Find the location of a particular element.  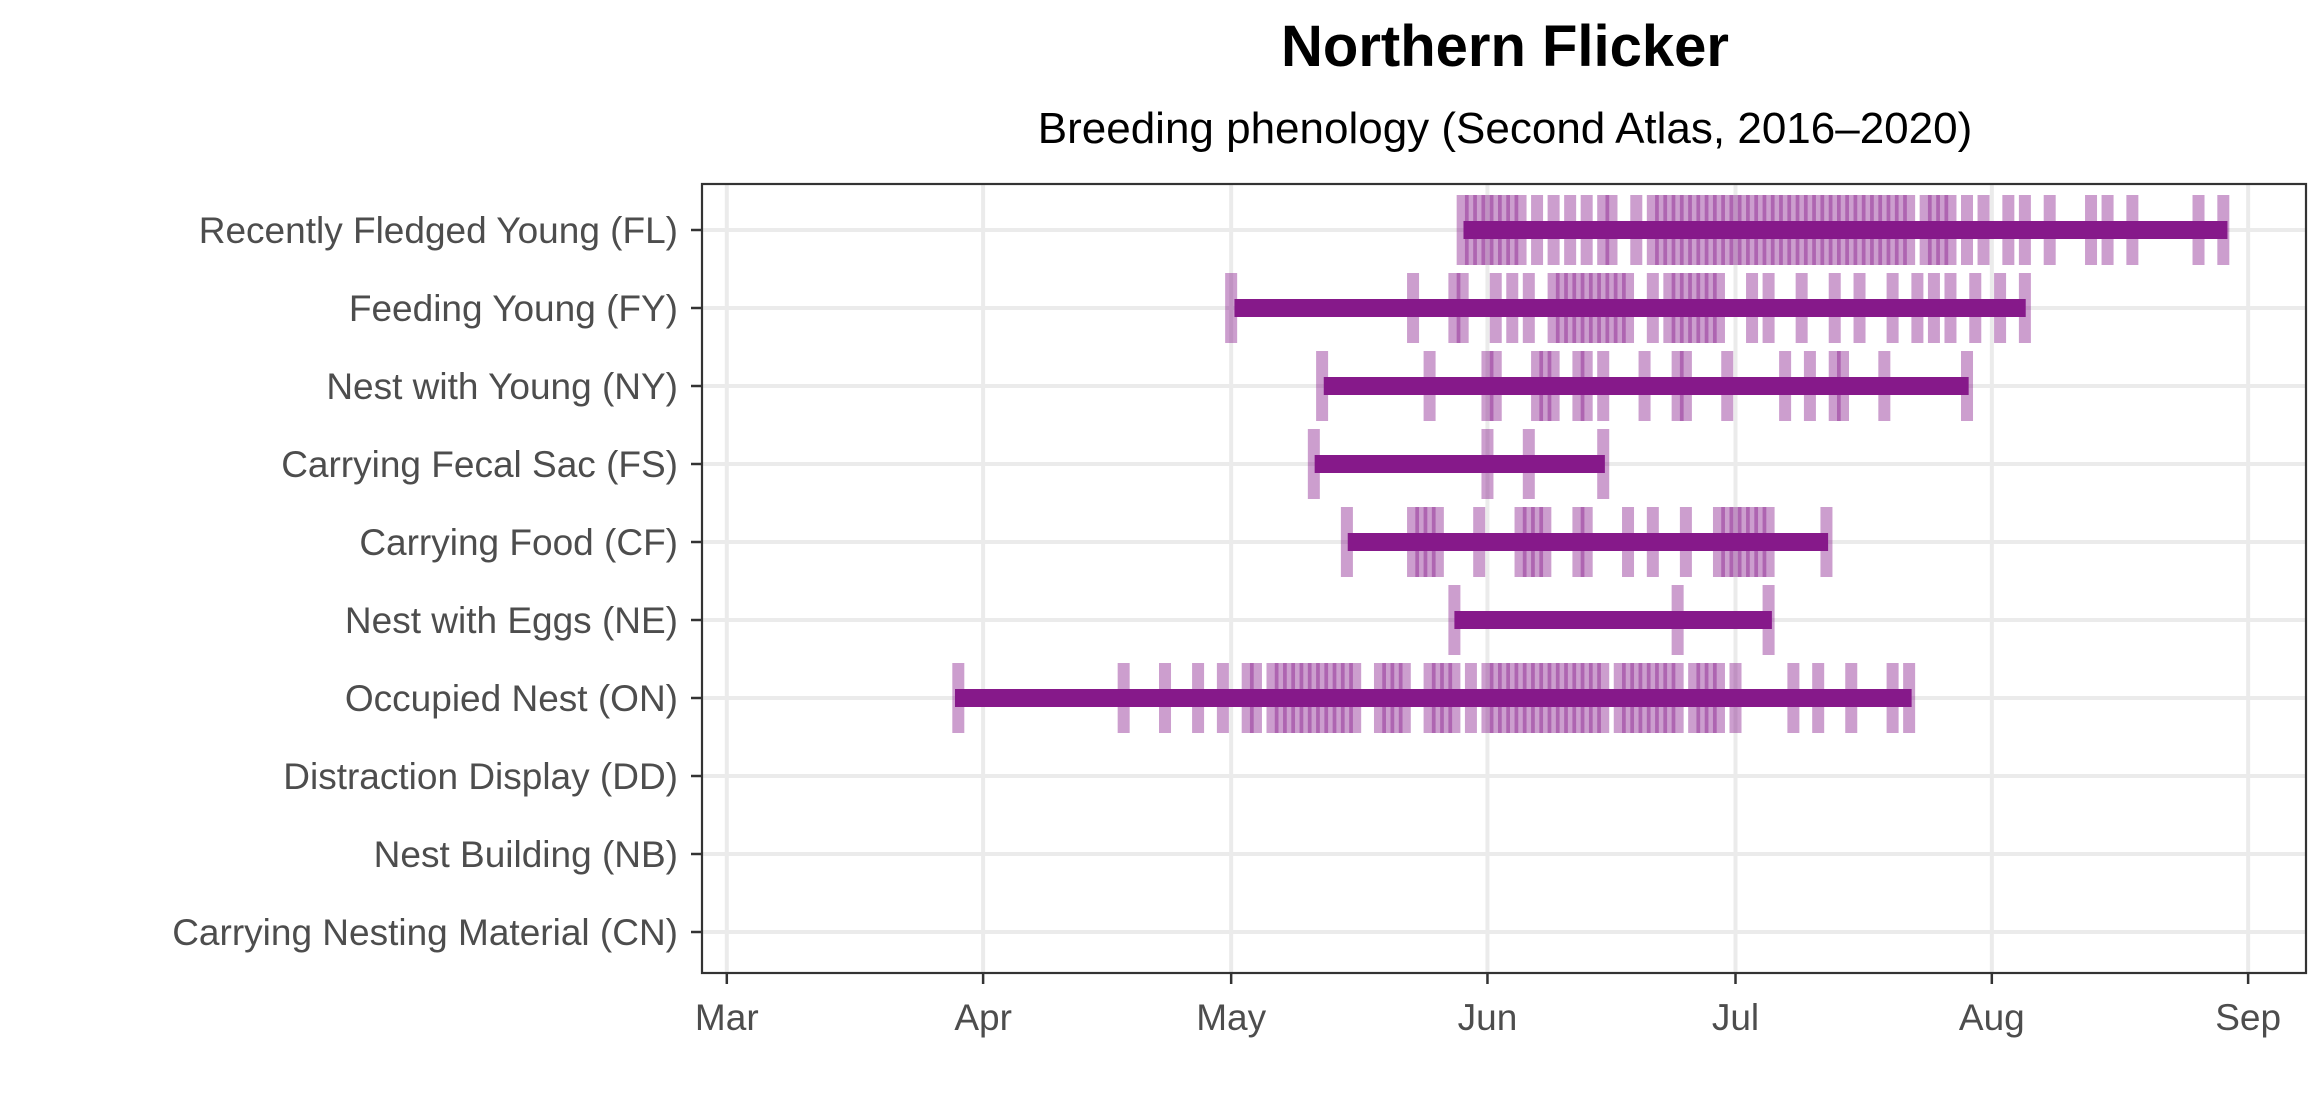

y-category-label: Nest with Young (NY) is located at coordinates (502, 386).